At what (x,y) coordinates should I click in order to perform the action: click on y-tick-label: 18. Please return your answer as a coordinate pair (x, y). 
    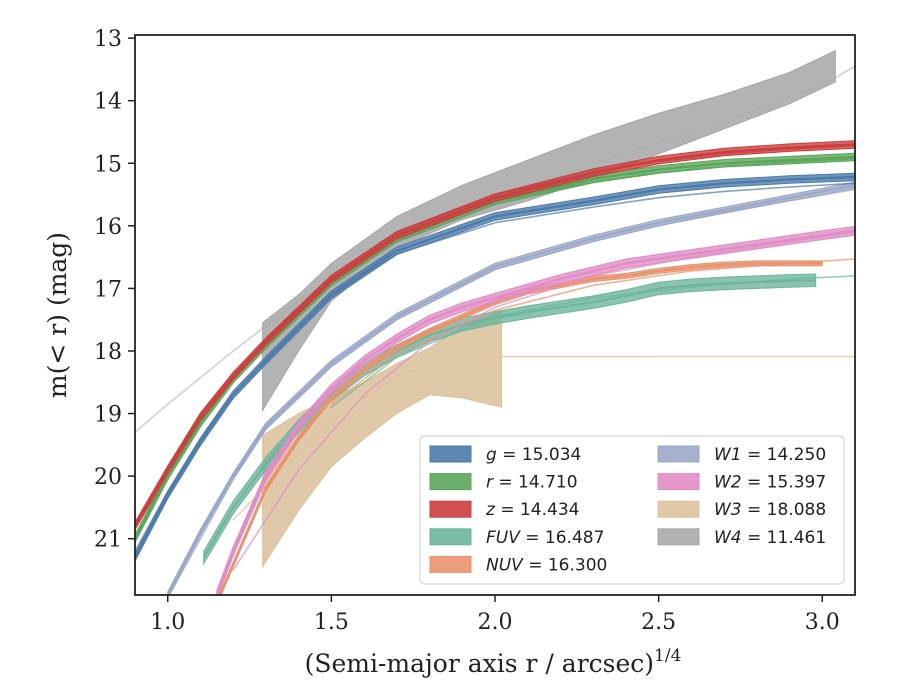
    Looking at the image, I should click on (108, 352).